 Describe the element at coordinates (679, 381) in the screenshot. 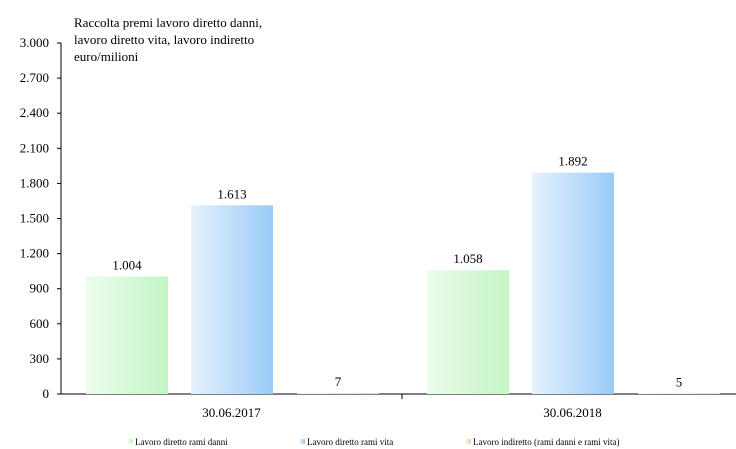

I see `data-label: 5` at that location.